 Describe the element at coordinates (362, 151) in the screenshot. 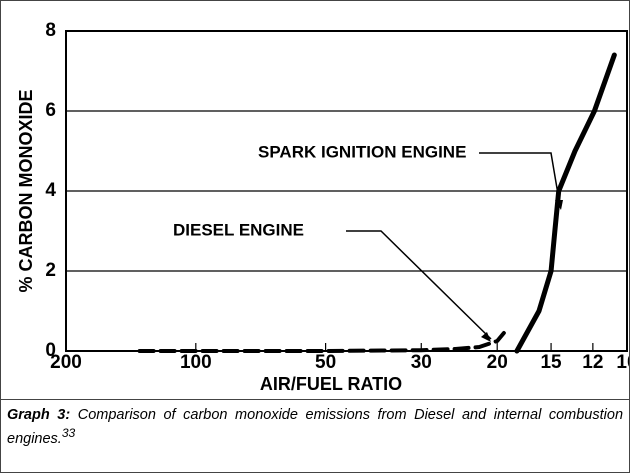

I see `annotation: SPARK IGNITION ENGINE` at that location.